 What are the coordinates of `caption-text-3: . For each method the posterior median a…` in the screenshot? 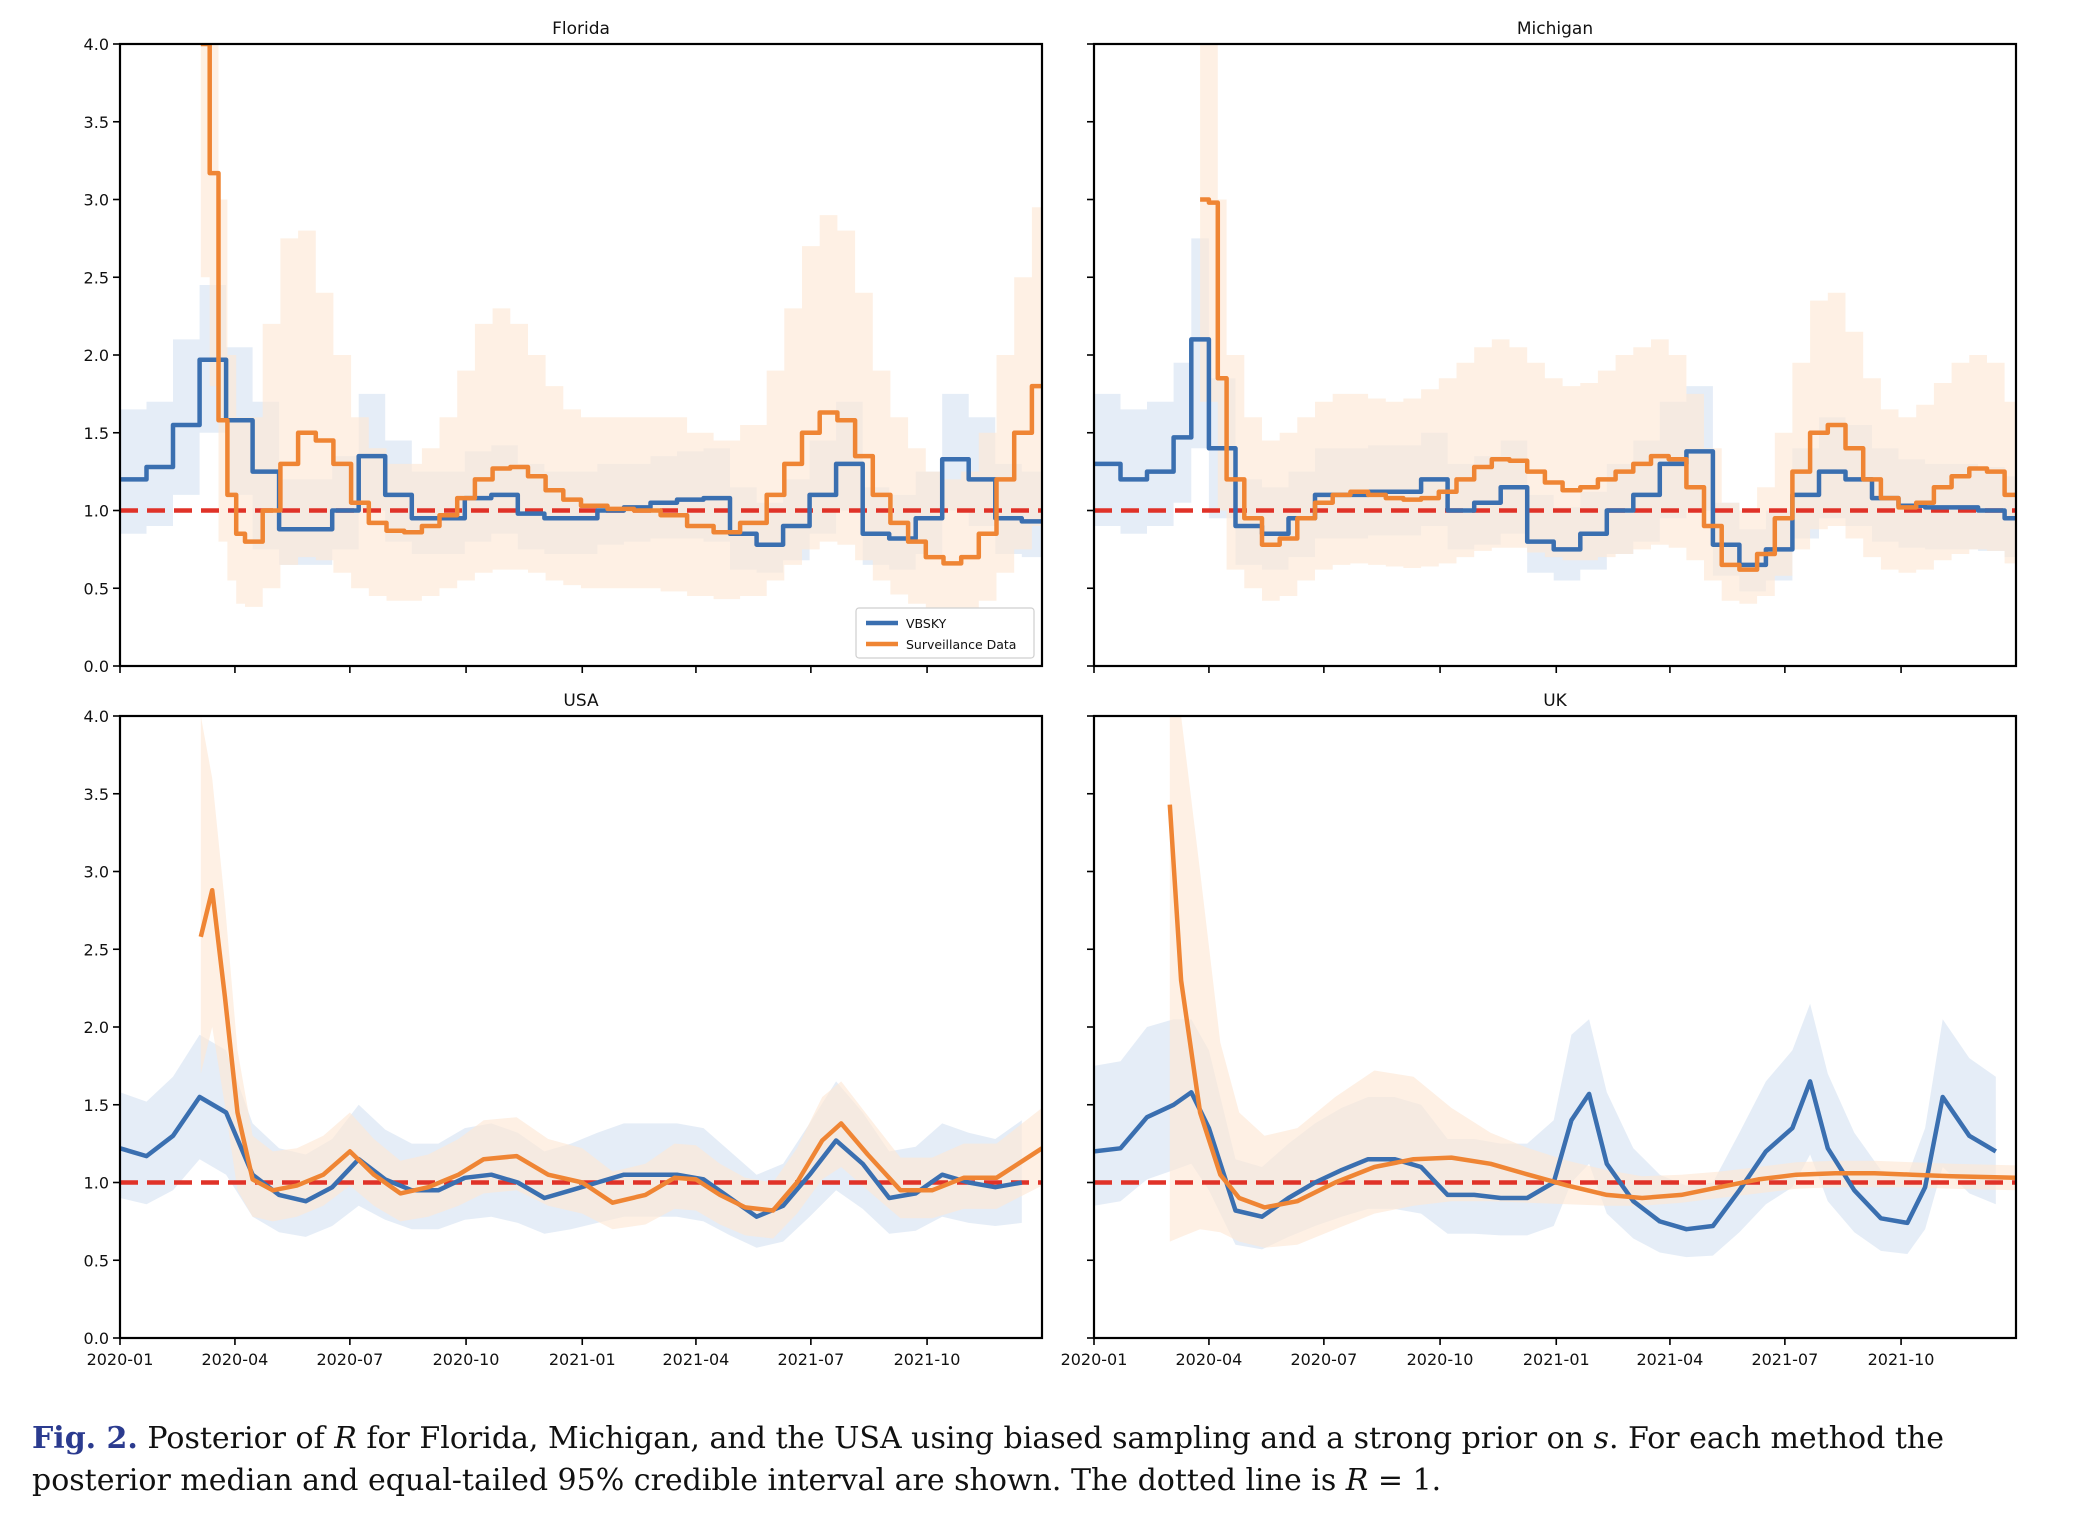 It's located at (988, 1459).